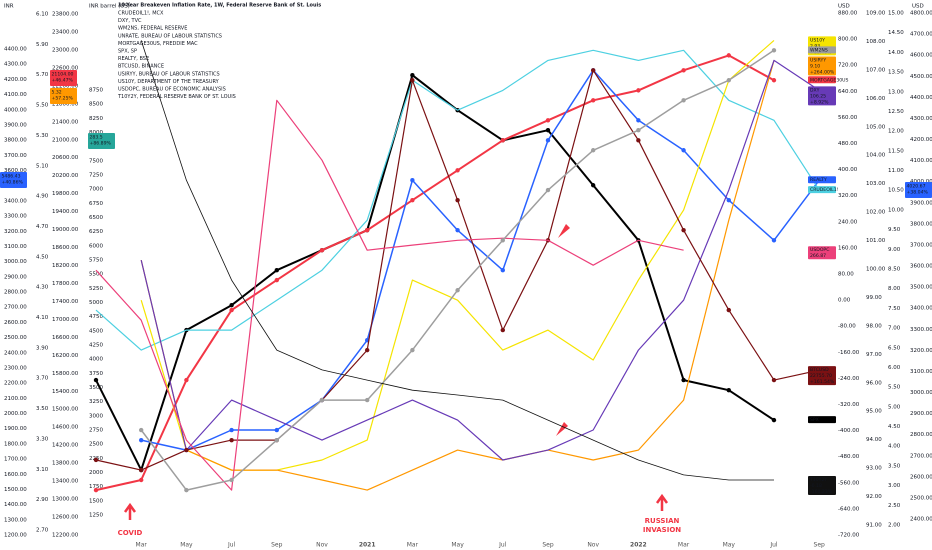 This screenshot has height=550, width=932. Describe the element at coordinates (65, 212) in the screenshot. I see `axis-label: 19400.00` at that location.